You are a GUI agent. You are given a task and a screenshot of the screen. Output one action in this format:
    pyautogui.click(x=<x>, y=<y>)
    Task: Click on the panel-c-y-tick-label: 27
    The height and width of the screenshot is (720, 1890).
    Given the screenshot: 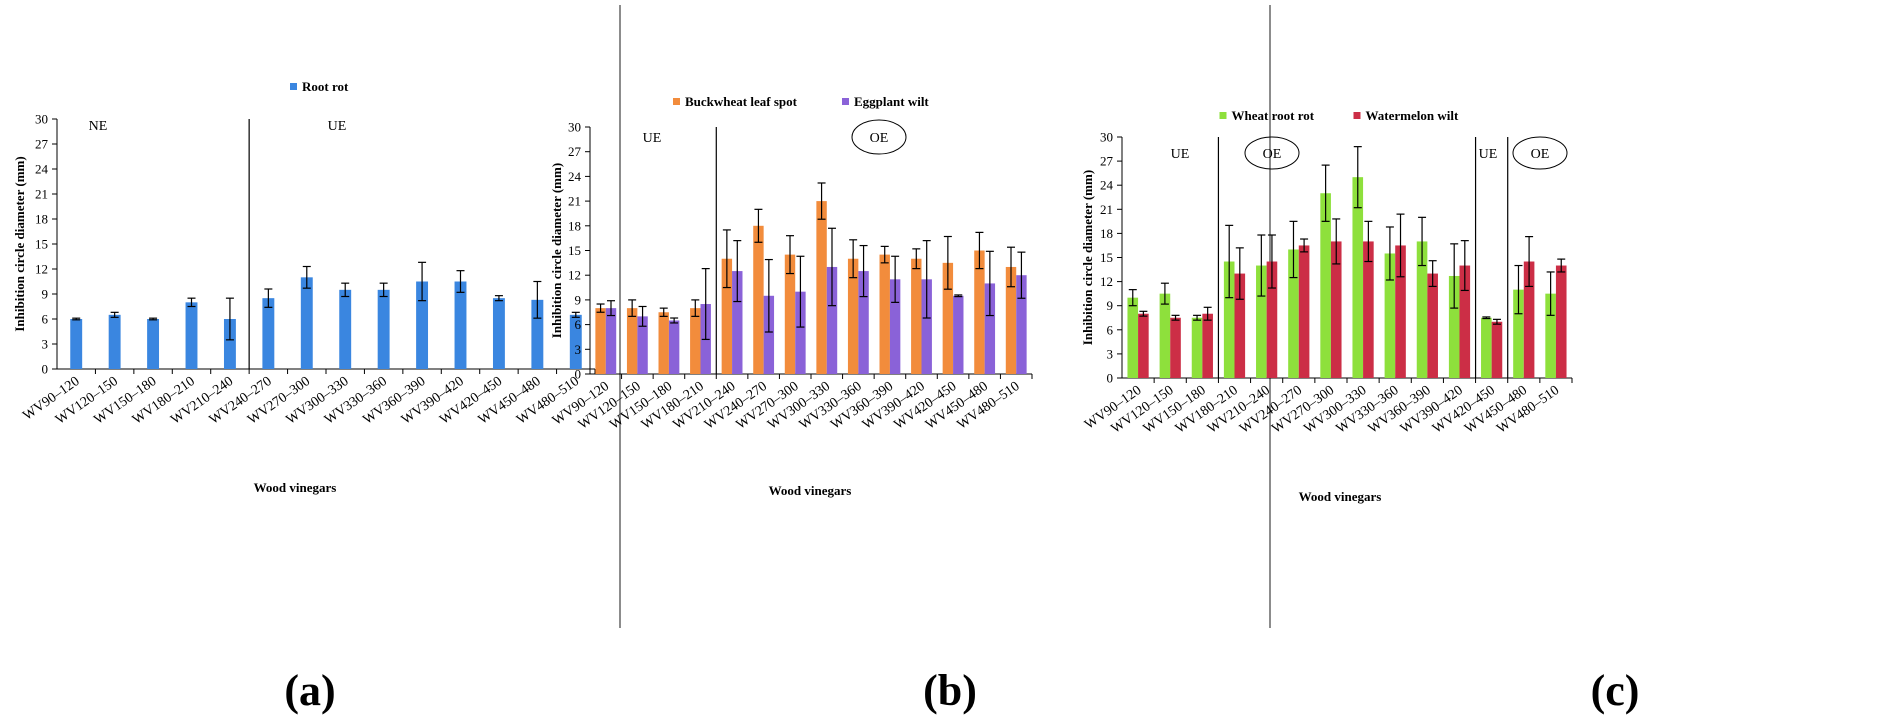 What is the action you would take?
    pyautogui.click(x=1107, y=161)
    